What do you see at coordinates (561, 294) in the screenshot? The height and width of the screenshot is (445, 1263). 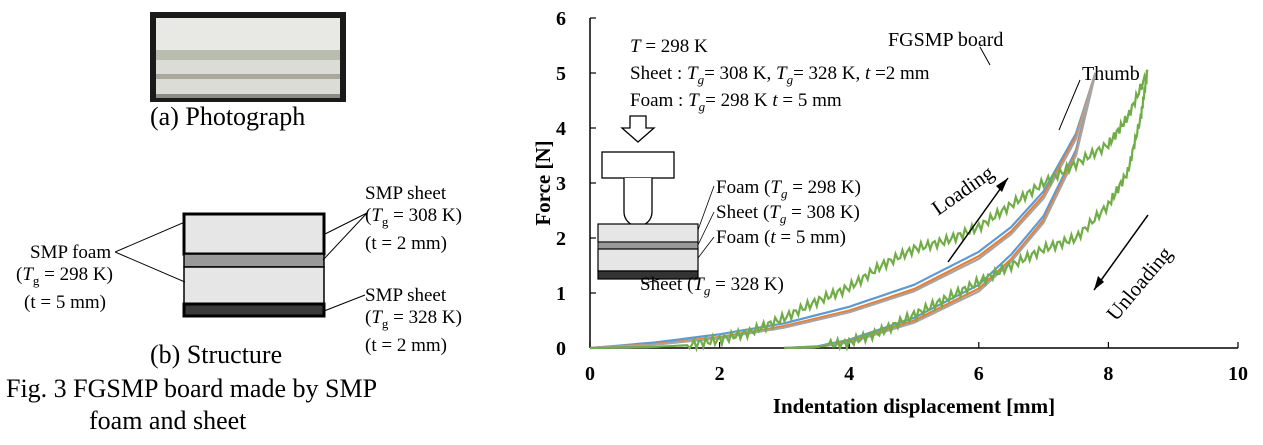 I see `y-tick-label: 1` at bounding box center [561, 294].